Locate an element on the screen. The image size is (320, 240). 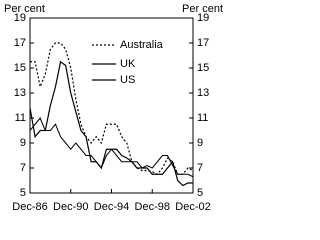
y-tick-label: 7 is located at coordinates (23, 168).